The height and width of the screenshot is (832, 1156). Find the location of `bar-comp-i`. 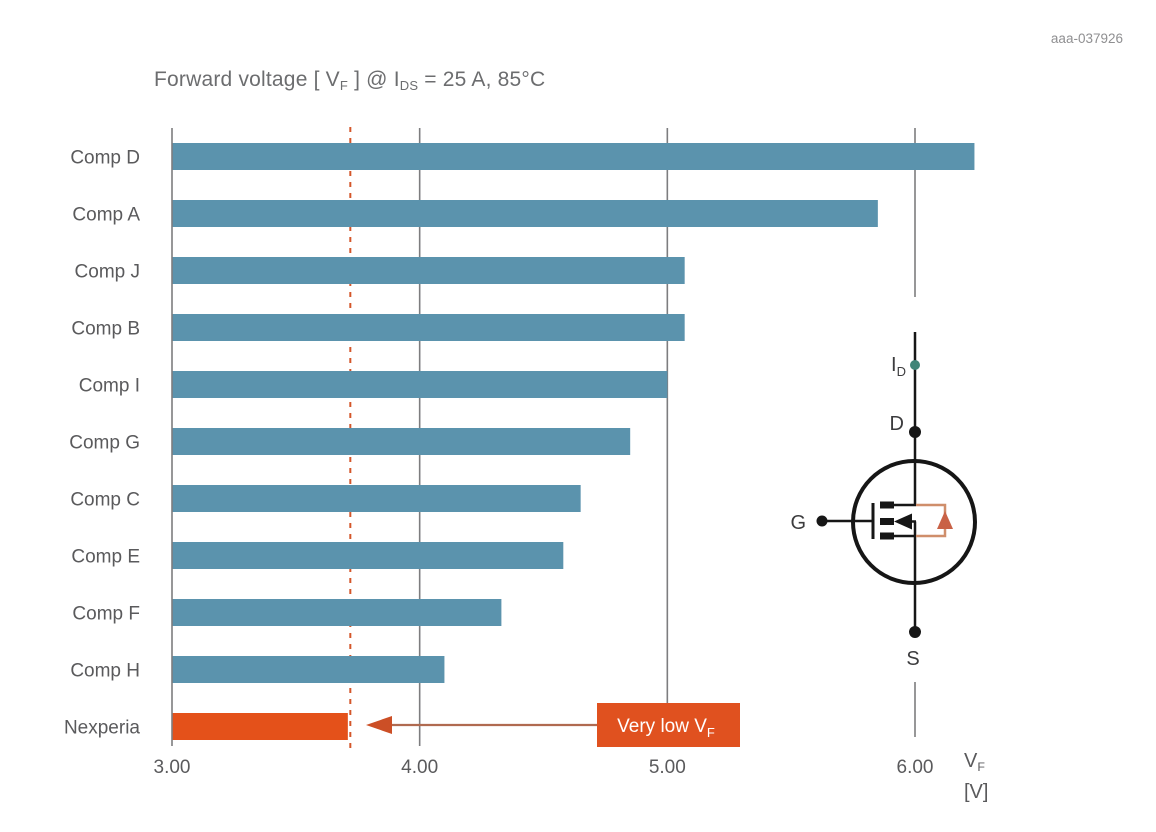

bar-comp-i is located at coordinates (420, 384).